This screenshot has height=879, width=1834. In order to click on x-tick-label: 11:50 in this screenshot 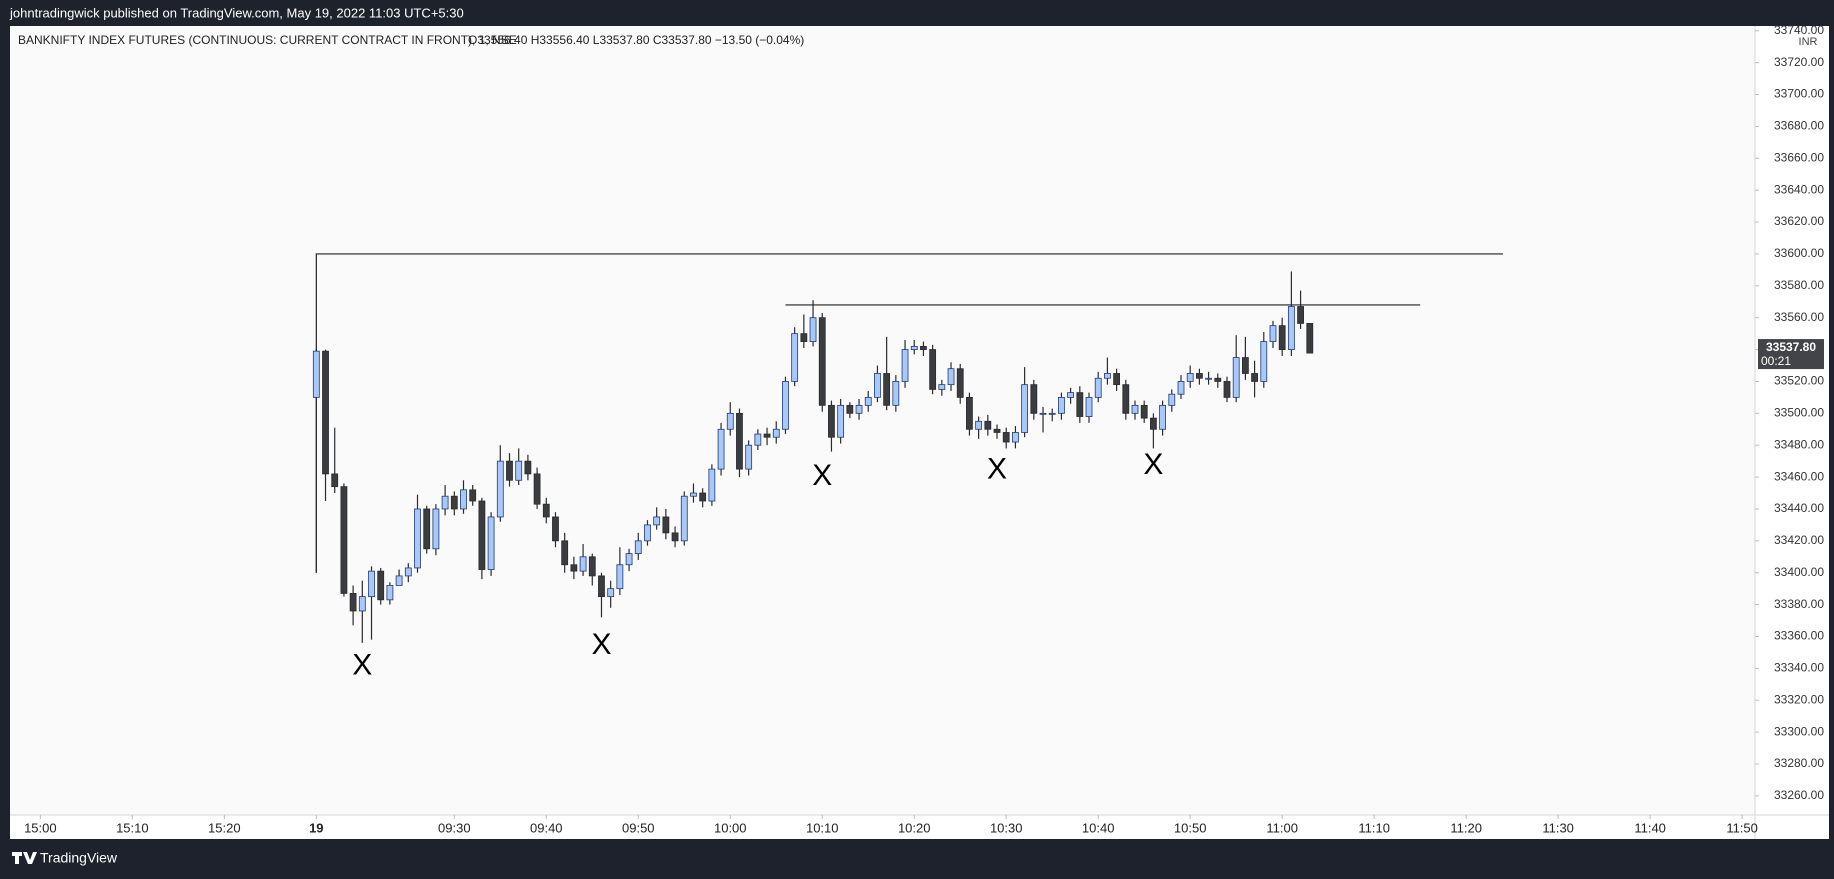, I will do `click(1742, 827)`.